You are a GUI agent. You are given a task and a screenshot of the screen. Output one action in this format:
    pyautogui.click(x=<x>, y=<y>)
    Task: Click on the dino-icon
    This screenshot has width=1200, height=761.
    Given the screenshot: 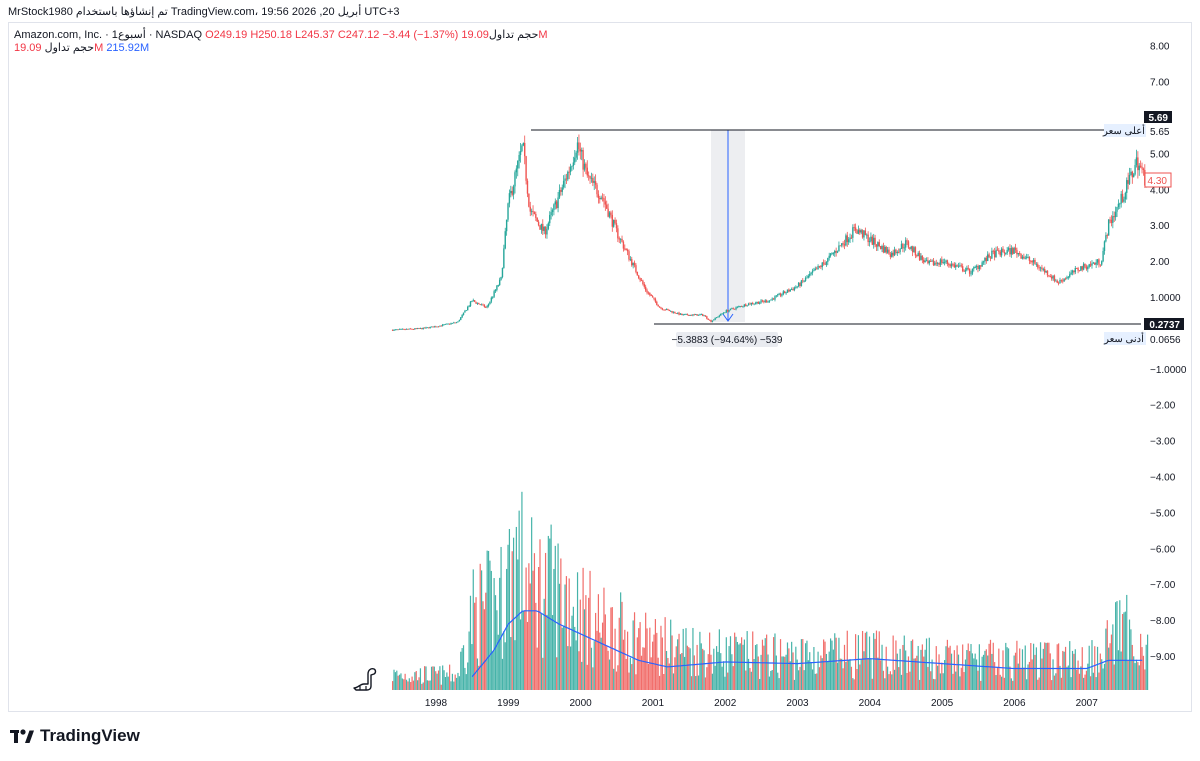 What is the action you would take?
    pyautogui.click(x=365, y=679)
    